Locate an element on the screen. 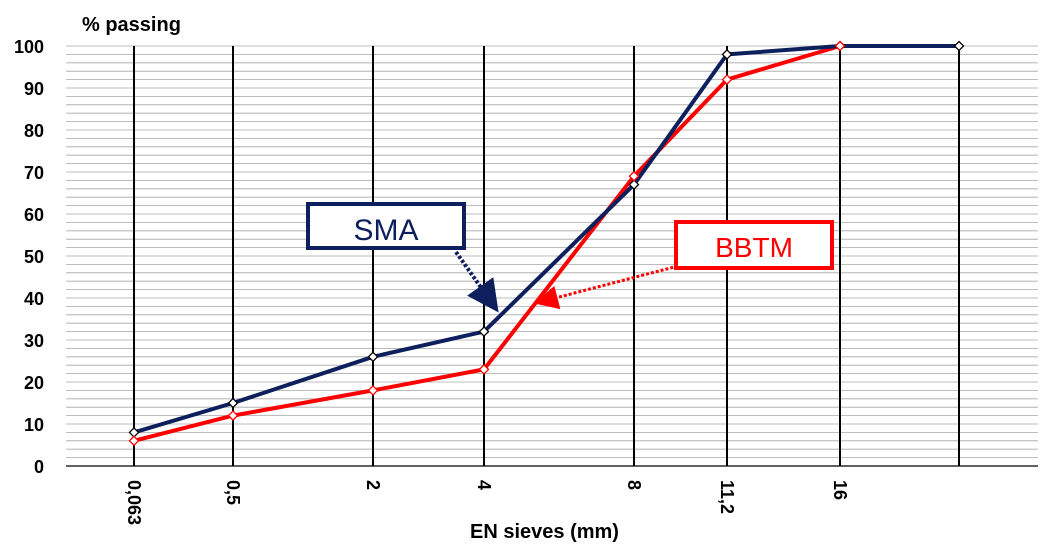 Image resolution: width=1054 pixels, height=548 pixels. bbtm-label: BBTM is located at coordinates (754, 247).